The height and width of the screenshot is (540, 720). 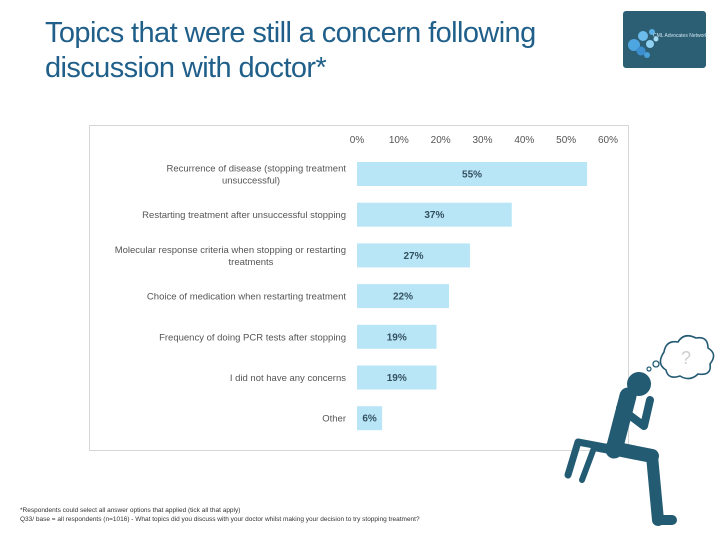 I want to click on title-line-2: discussion with doctor*, so click(x=186, y=68).